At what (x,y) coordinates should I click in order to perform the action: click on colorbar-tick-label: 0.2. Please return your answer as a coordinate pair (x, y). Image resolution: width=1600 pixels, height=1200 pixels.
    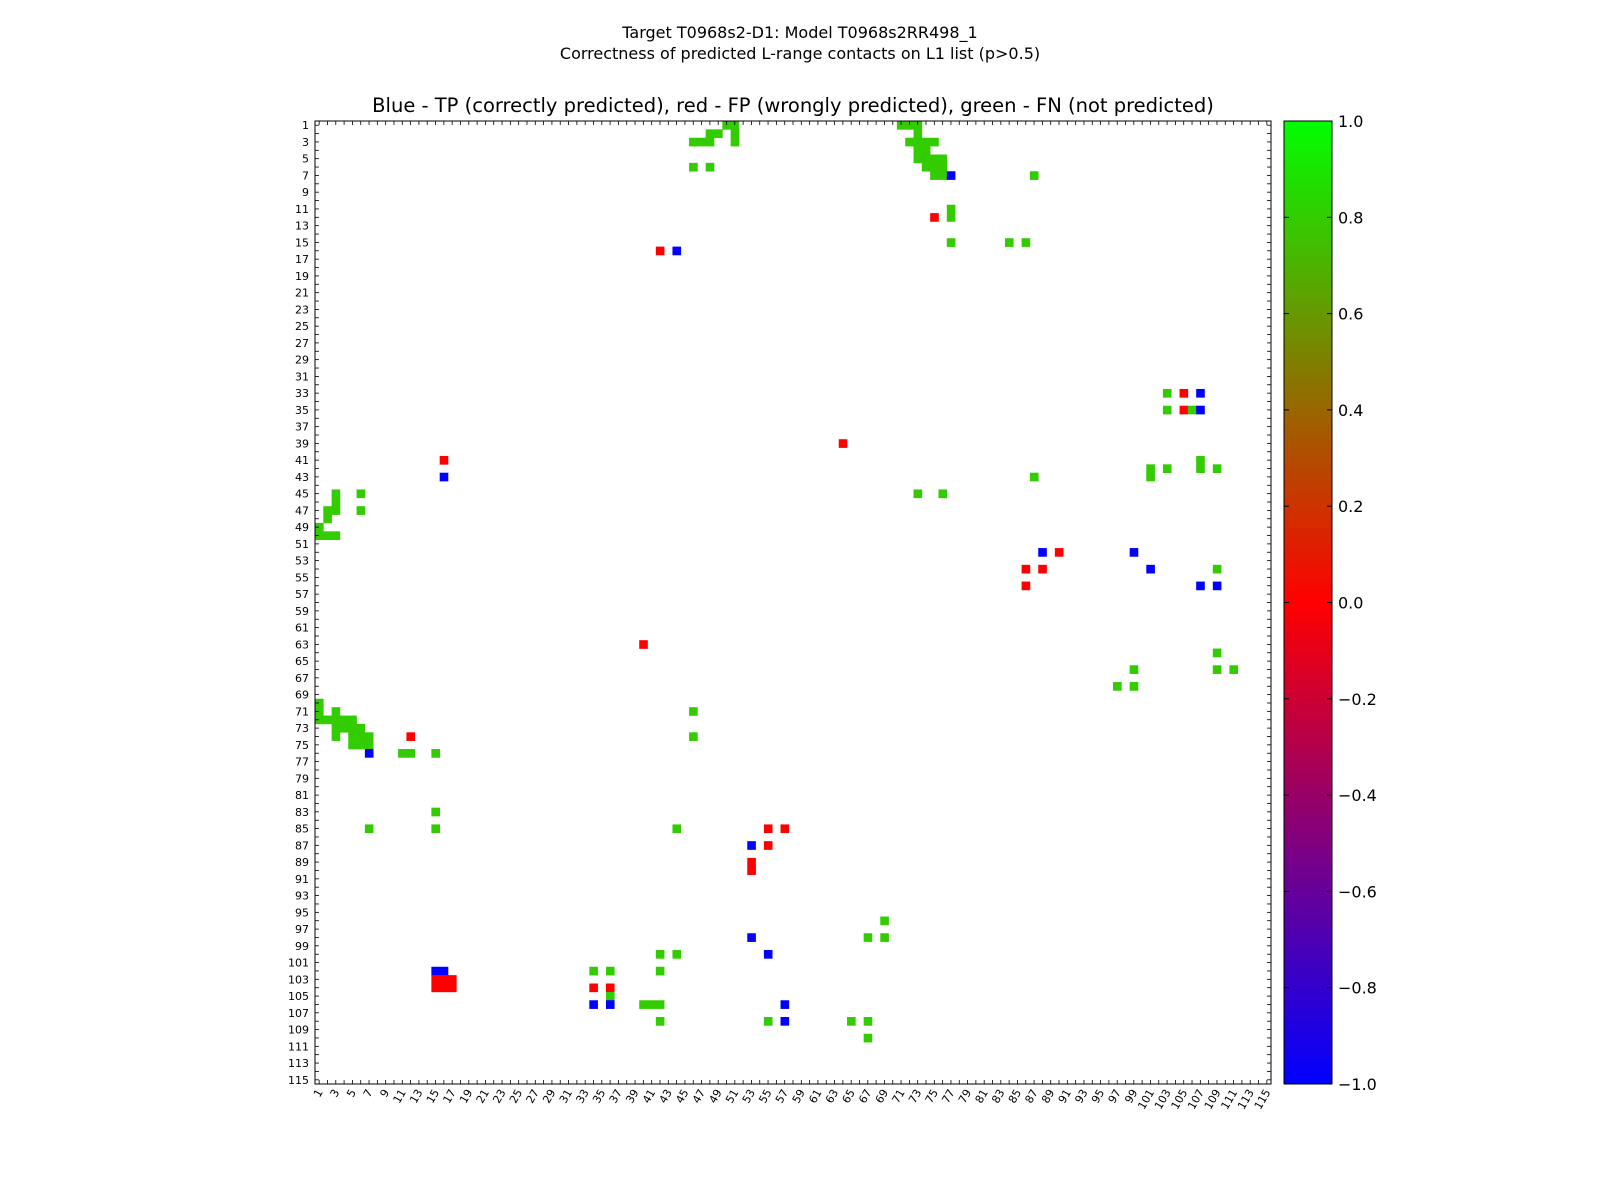
    Looking at the image, I should click on (1350, 506).